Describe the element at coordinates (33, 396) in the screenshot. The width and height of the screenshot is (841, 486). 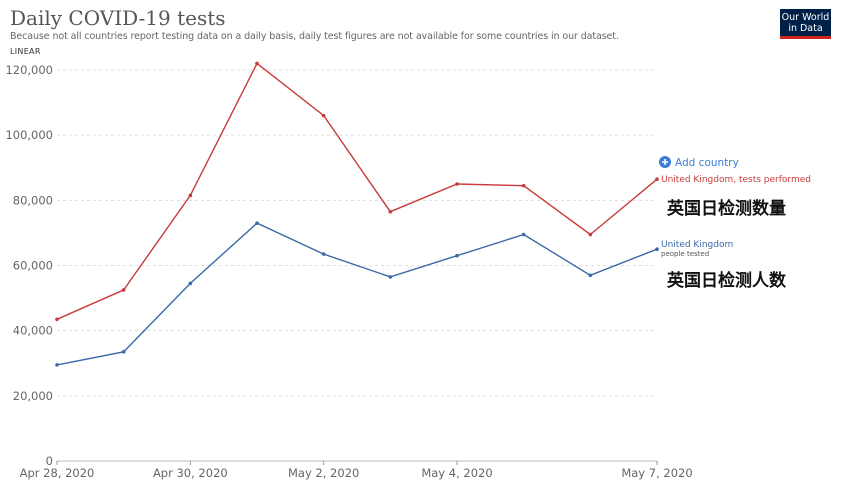
I see `y-tick-label: 20,000` at that location.